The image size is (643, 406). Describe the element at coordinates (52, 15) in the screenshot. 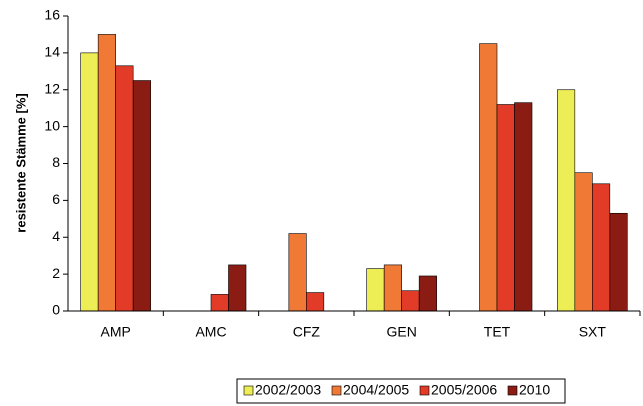

I see `y-tick-label: 16` at that location.